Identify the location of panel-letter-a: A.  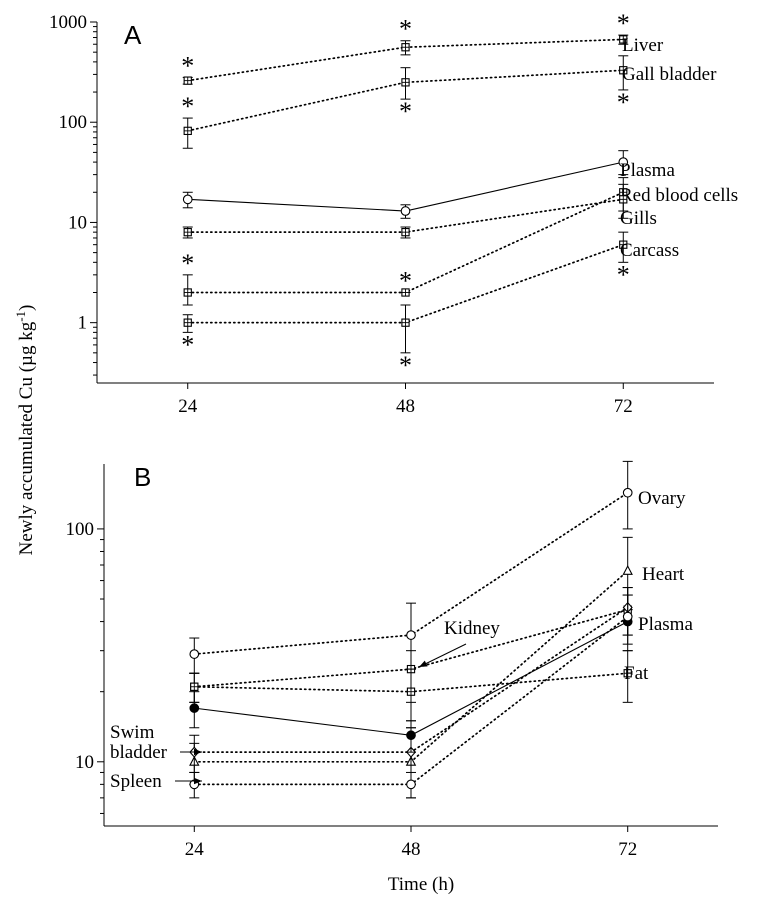
(133, 35).